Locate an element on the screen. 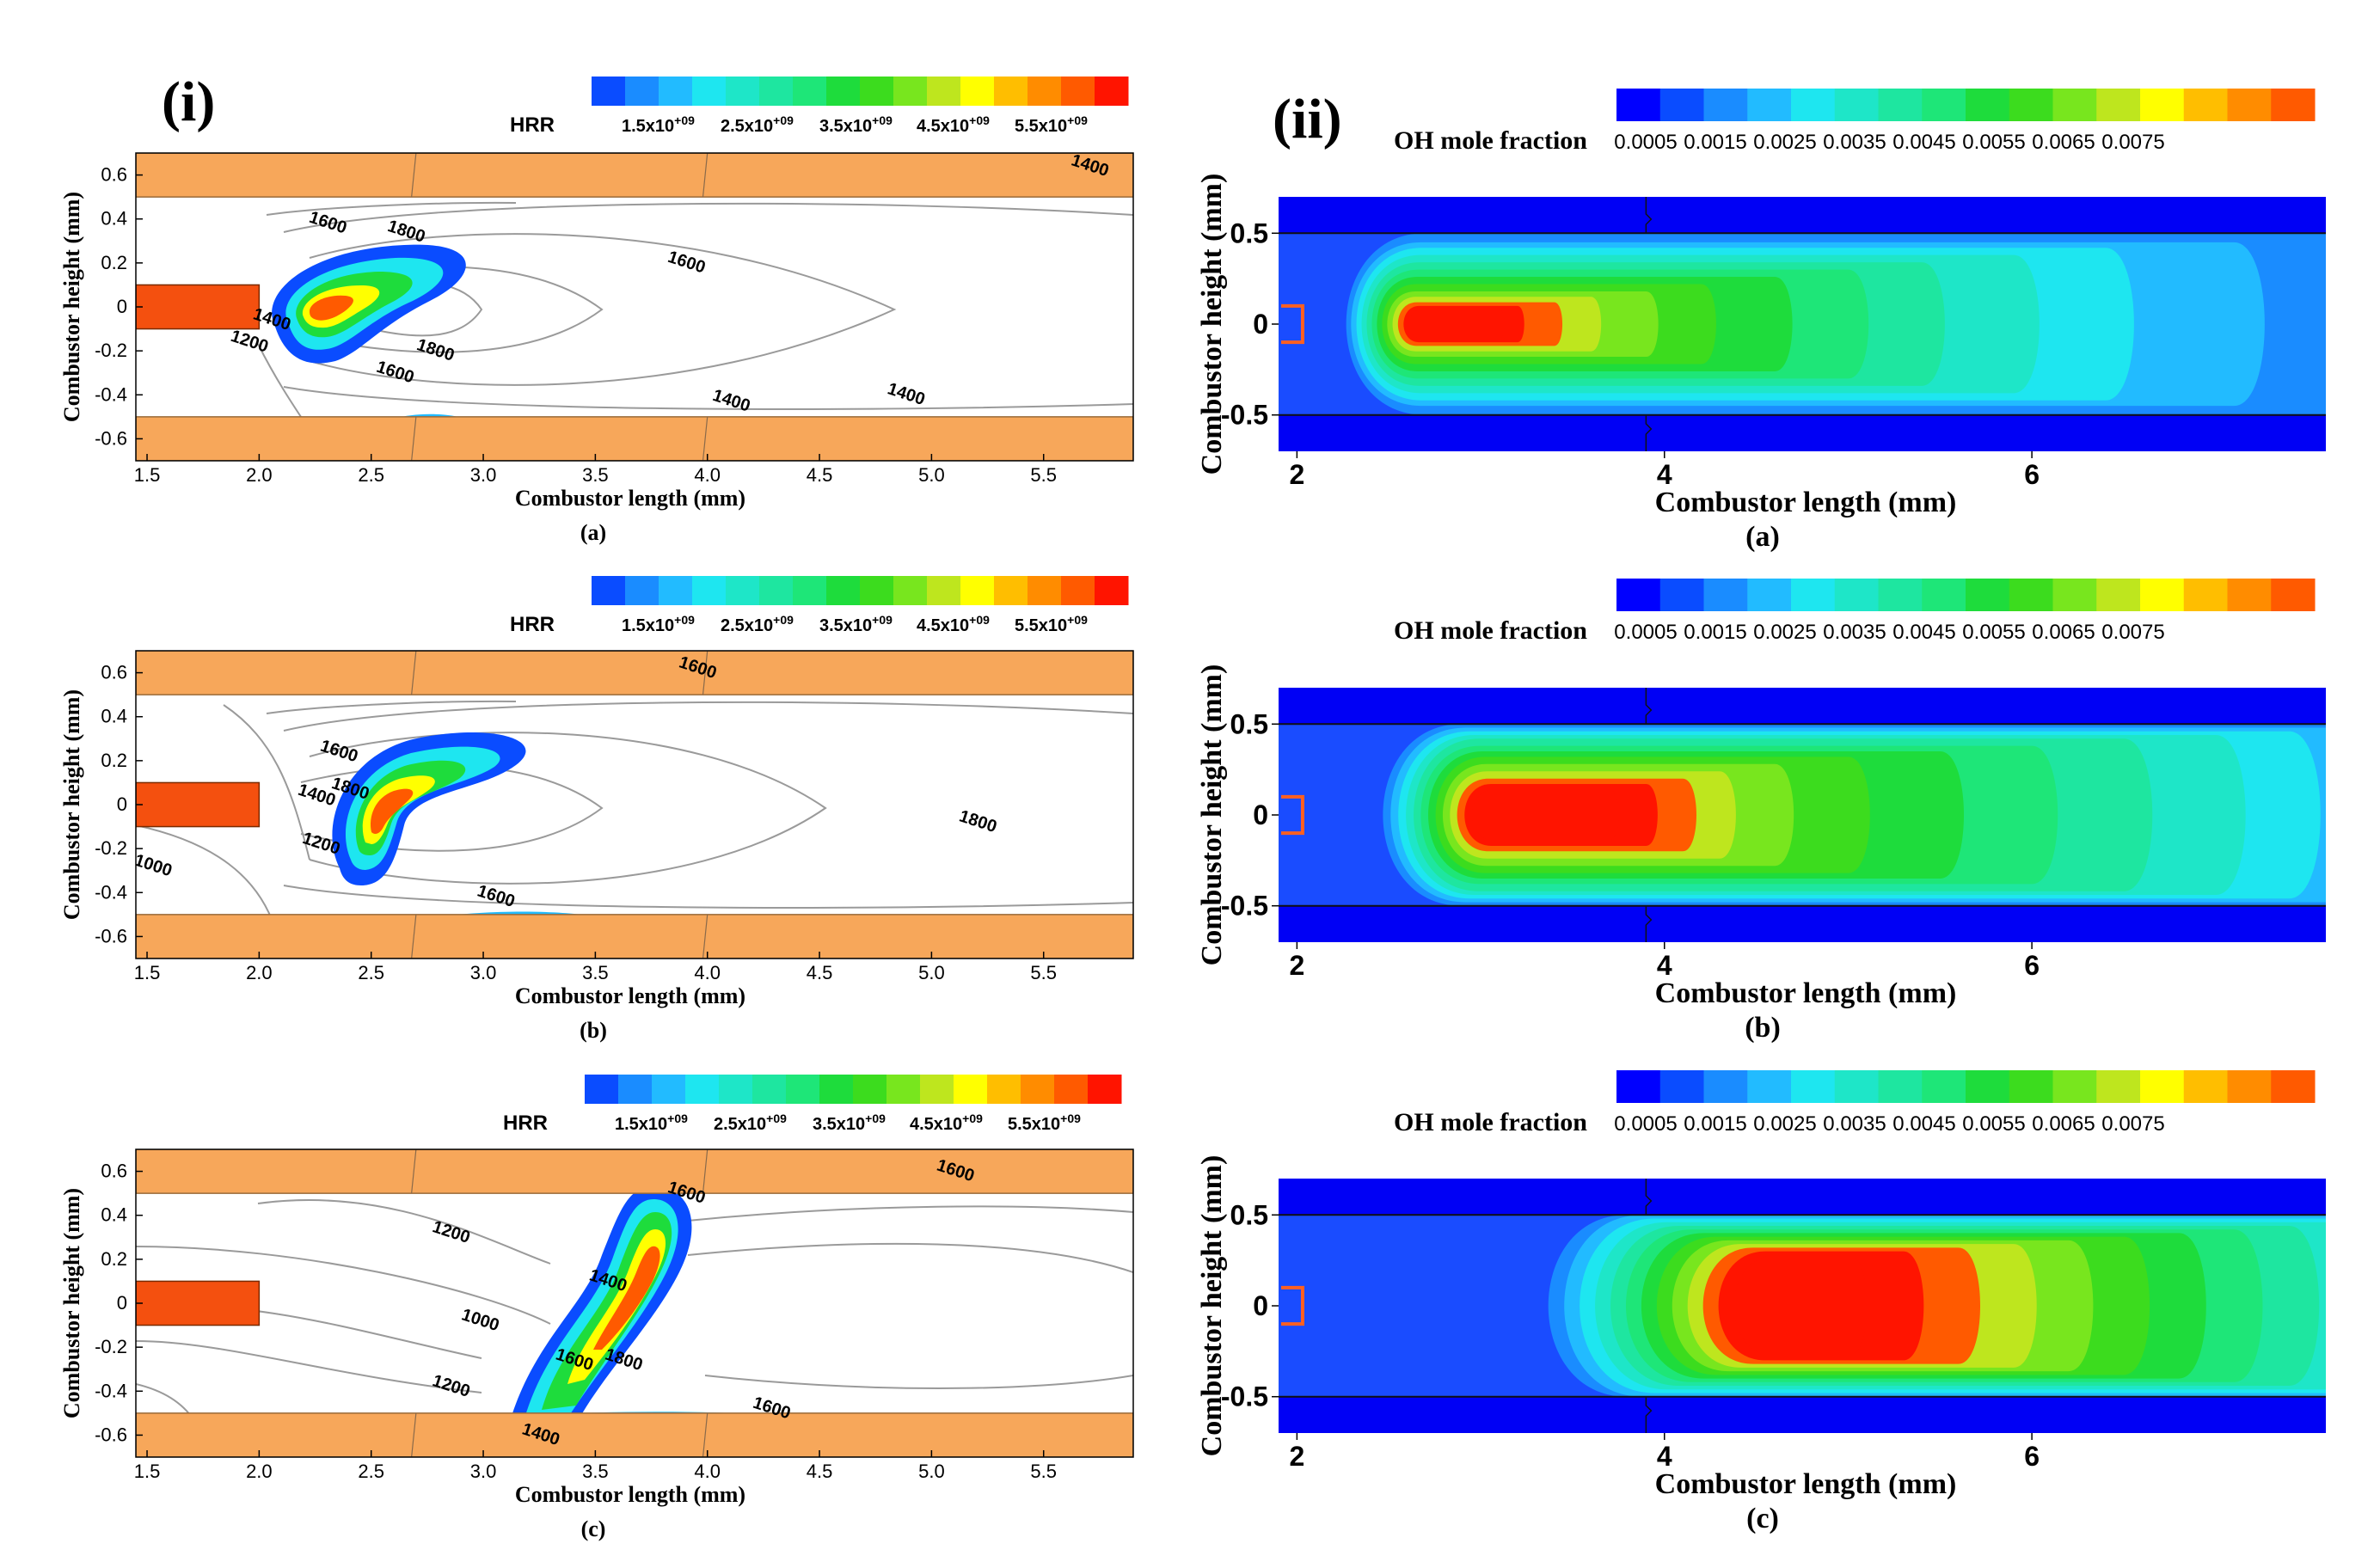 The width and height of the screenshot is (2374, 1568). colorbar-tick-label: 0.0005 is located at coordinates (1646, 632).